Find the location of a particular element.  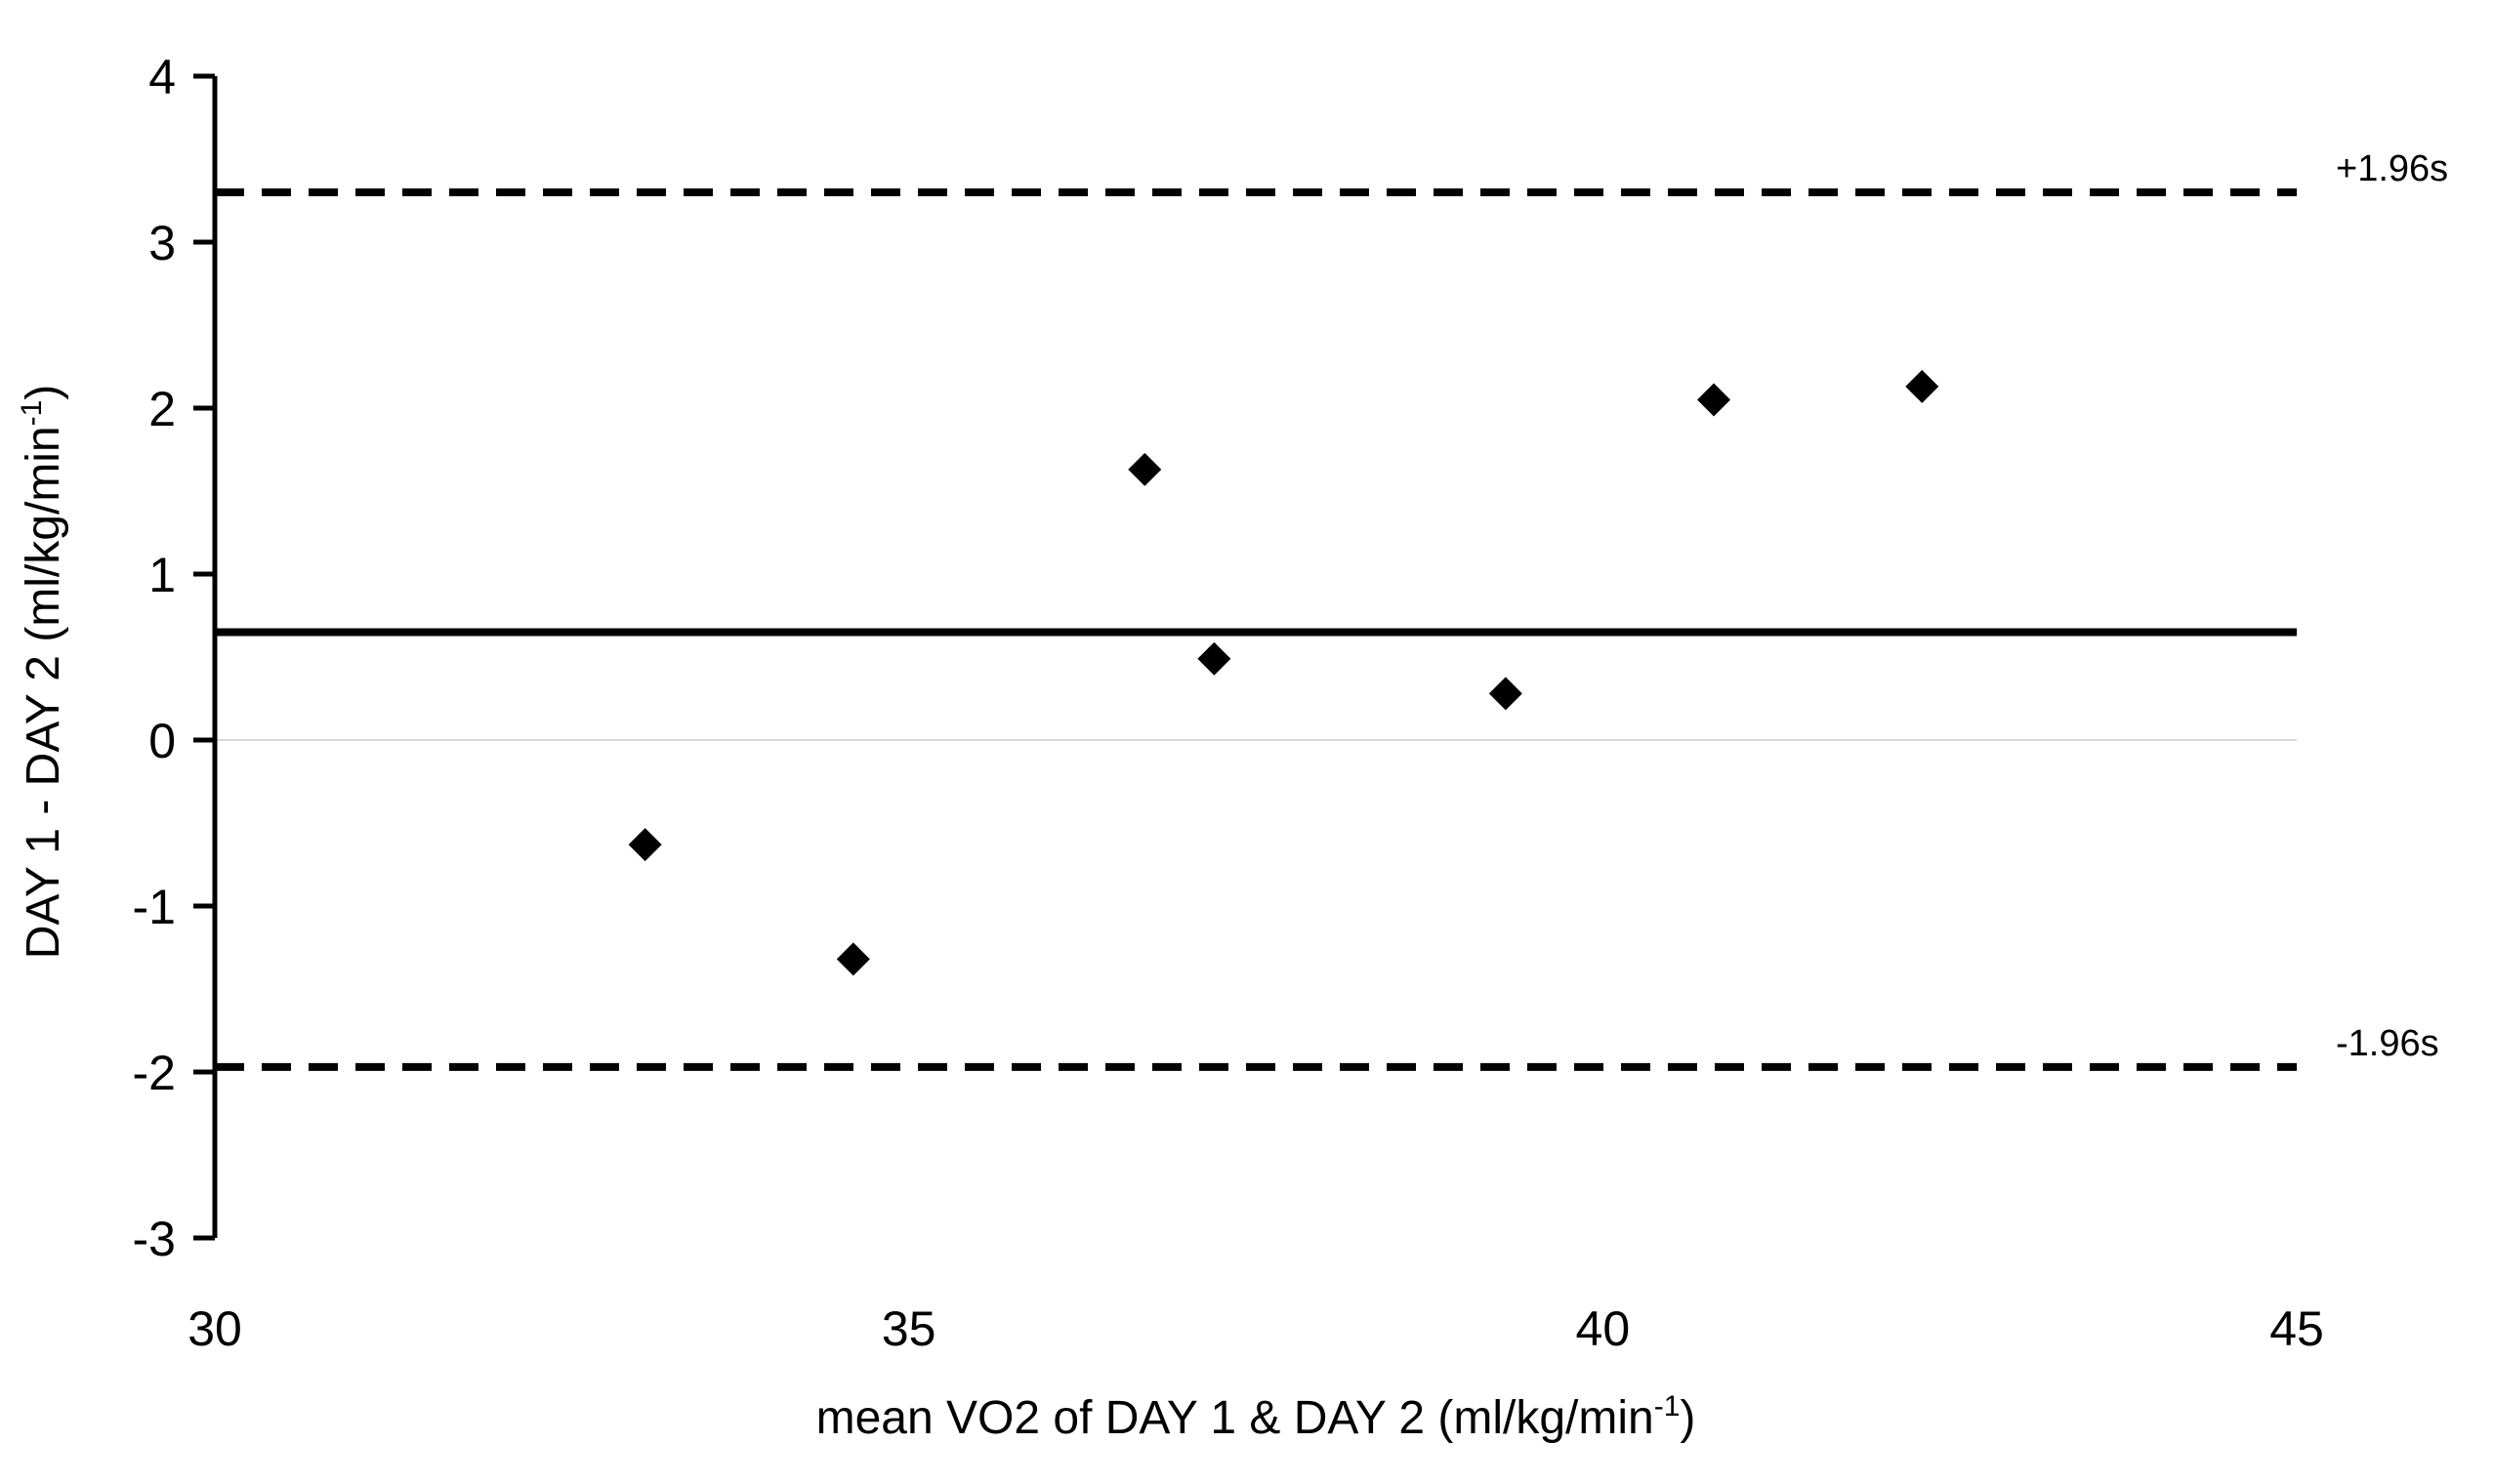

y-tick-label: 0 is located at coordinates (162, 741).